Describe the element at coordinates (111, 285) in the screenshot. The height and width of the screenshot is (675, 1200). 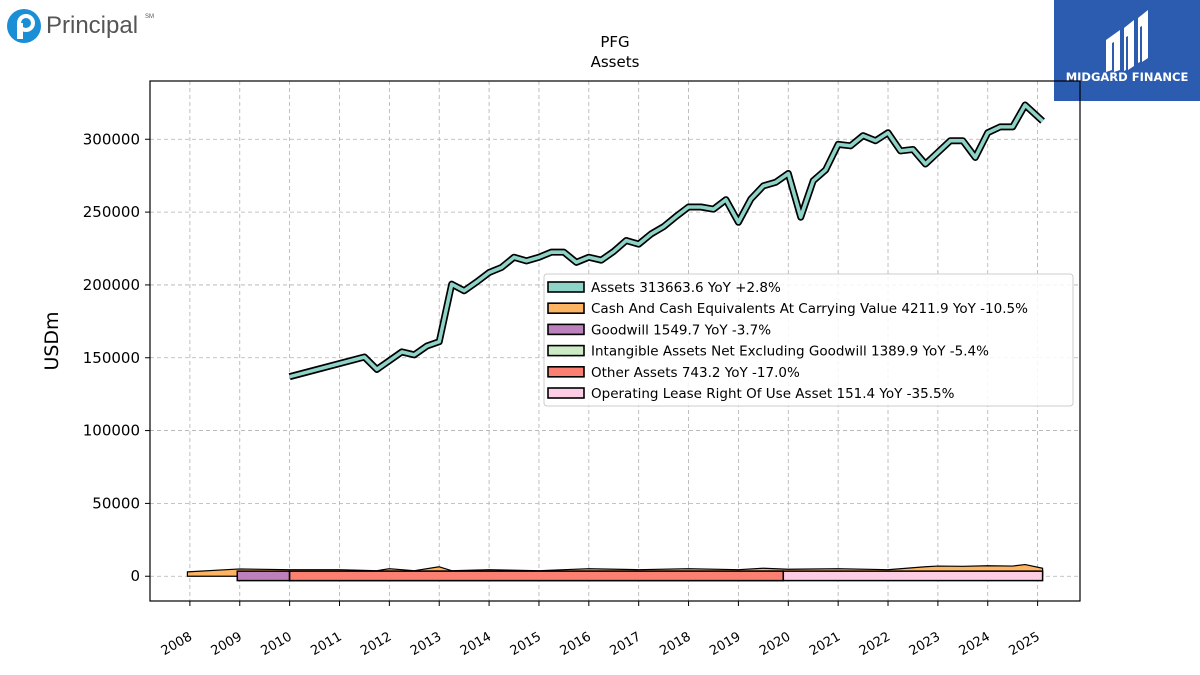
I see `y-tick-label: 200000` at that location.